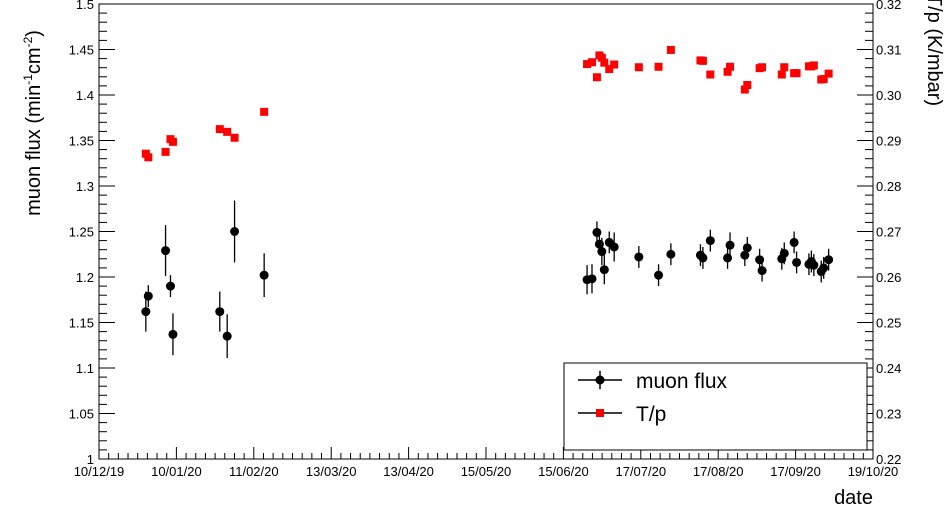 This screenshot has width=947, height=515. What do you see at coordinates (81, 141) in the screenshot?
I see `left-y-tick-label: 1.35` at bounding box center [81, 141].